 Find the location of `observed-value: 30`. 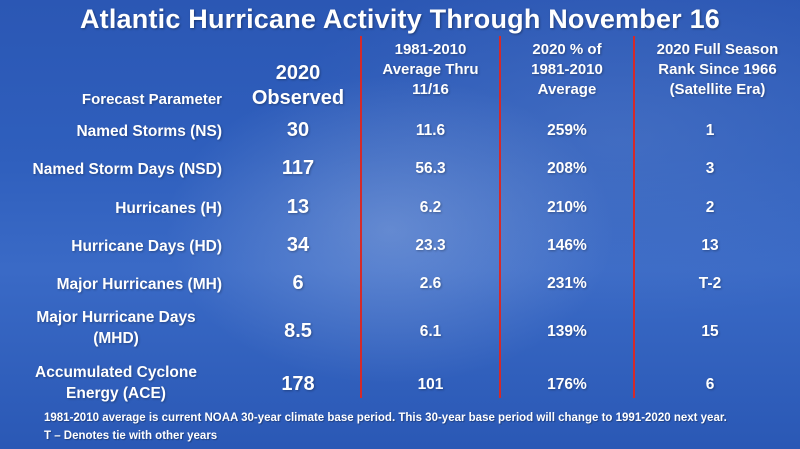

observed-value: 30 is located at coordinates (298, 130).